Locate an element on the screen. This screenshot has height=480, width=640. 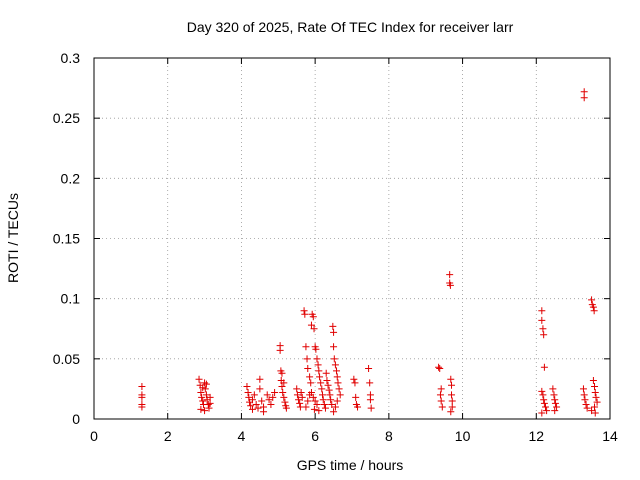
x-tick-label: 14 is located at coordinates (610, 436).